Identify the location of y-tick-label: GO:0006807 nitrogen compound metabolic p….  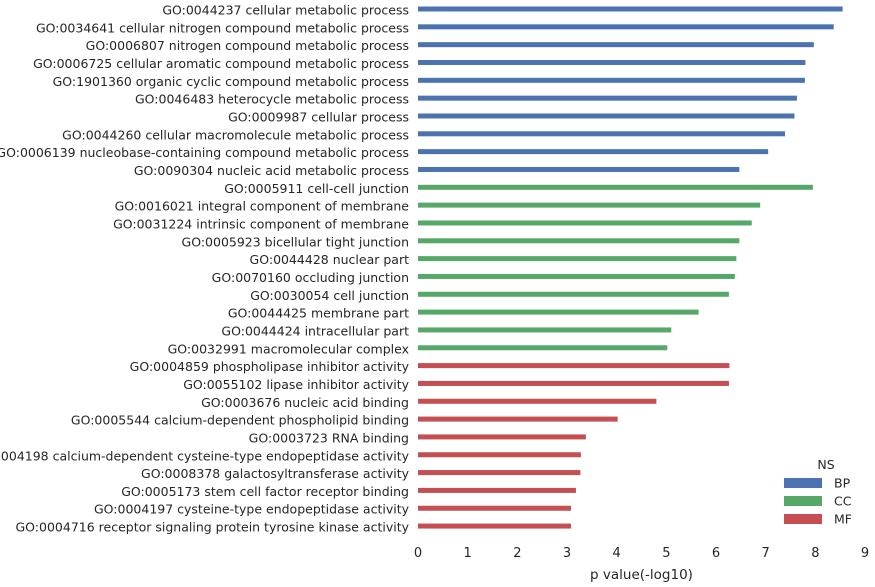
(247, 45).